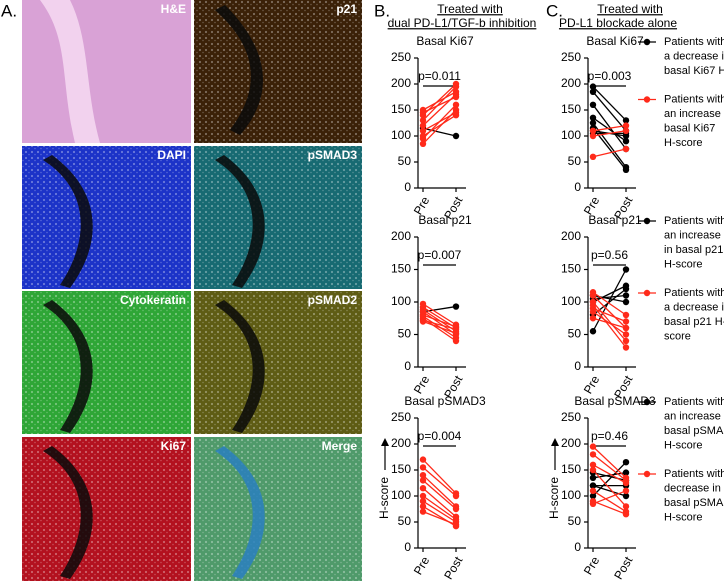  Describe the element at coordinates (571, 443) in the screenshot. I see `y-tick-label: 200` at that location.